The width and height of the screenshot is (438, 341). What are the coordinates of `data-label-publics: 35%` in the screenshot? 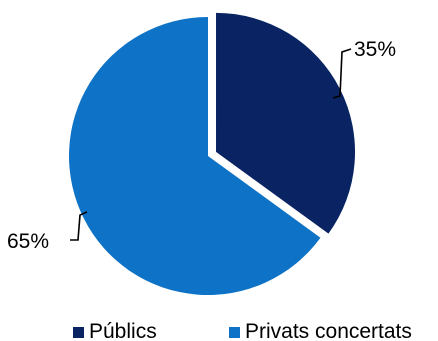 It's located at (375, 49).